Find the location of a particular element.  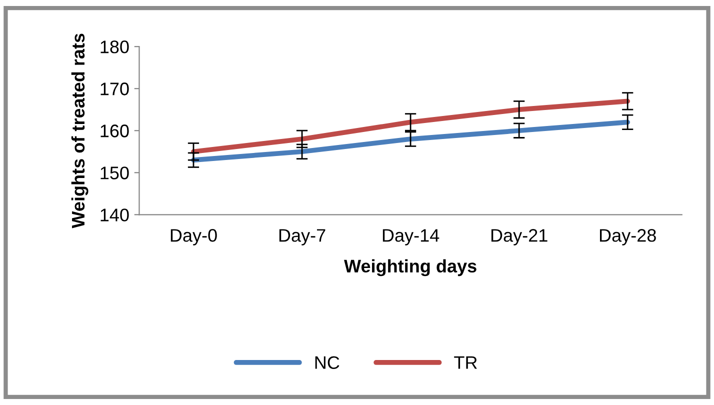

y-tick-label: 170 is located at coordinates (114, 89).